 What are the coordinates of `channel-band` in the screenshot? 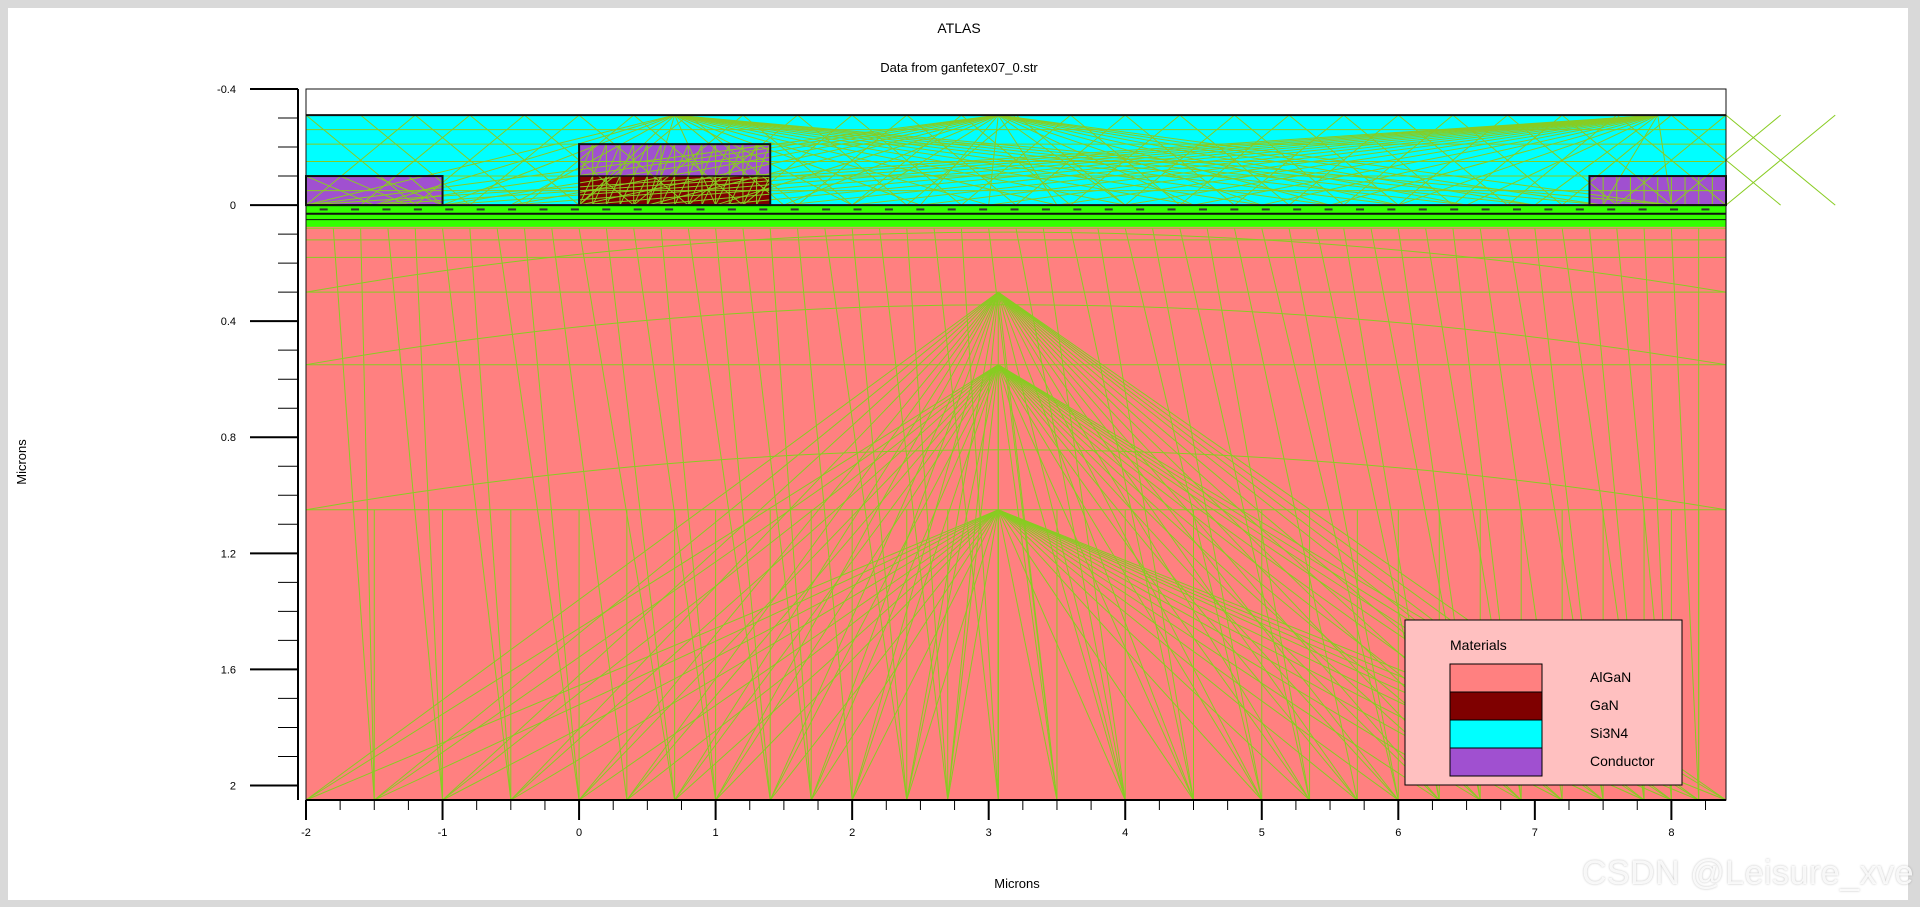 It's located at (1016, 216).